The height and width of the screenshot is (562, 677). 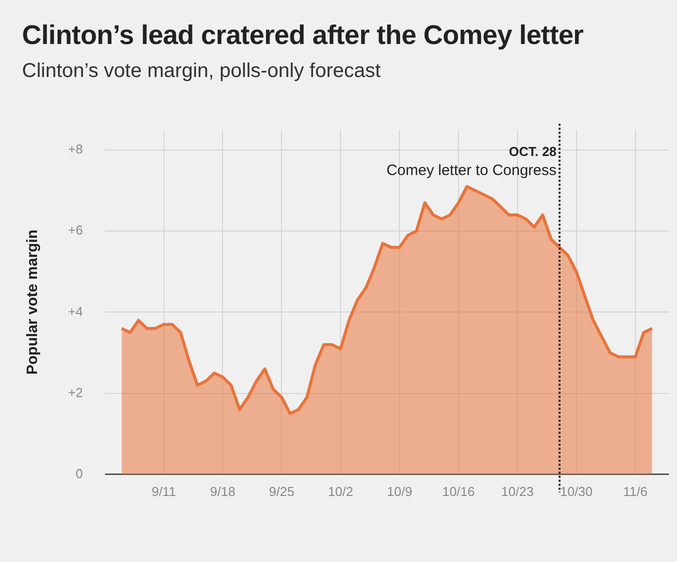 I want to click on chart-subtitle: Clinton’s vote margin, polls-only forecast, so click(x=201, y=71).